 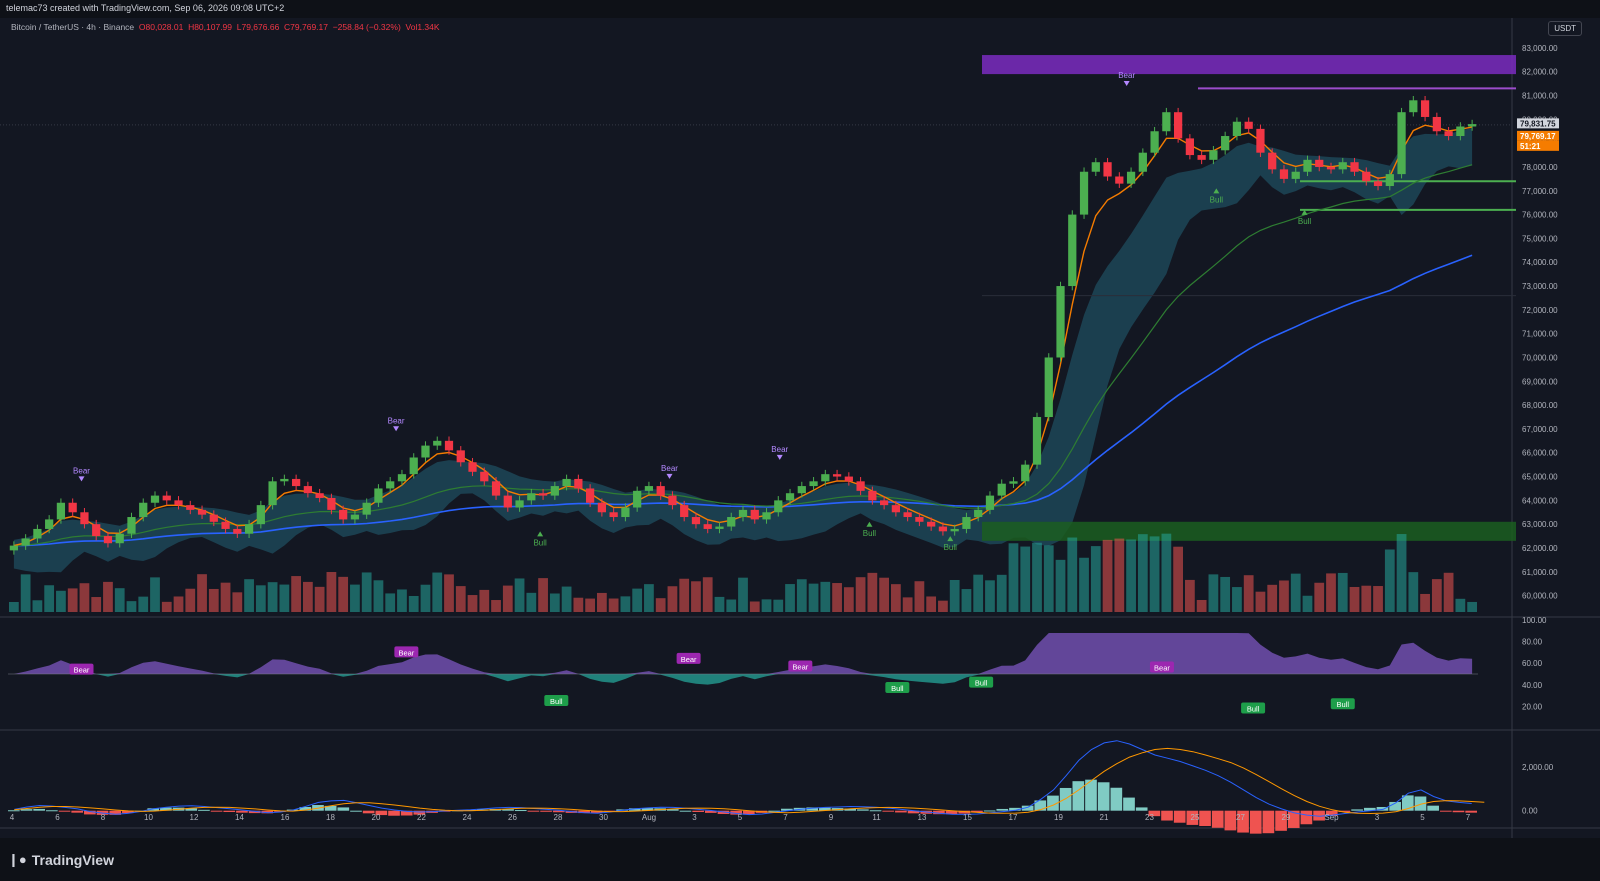 I want to click on price-tick-label: 82,000.00, so click(x=1540, y=72).